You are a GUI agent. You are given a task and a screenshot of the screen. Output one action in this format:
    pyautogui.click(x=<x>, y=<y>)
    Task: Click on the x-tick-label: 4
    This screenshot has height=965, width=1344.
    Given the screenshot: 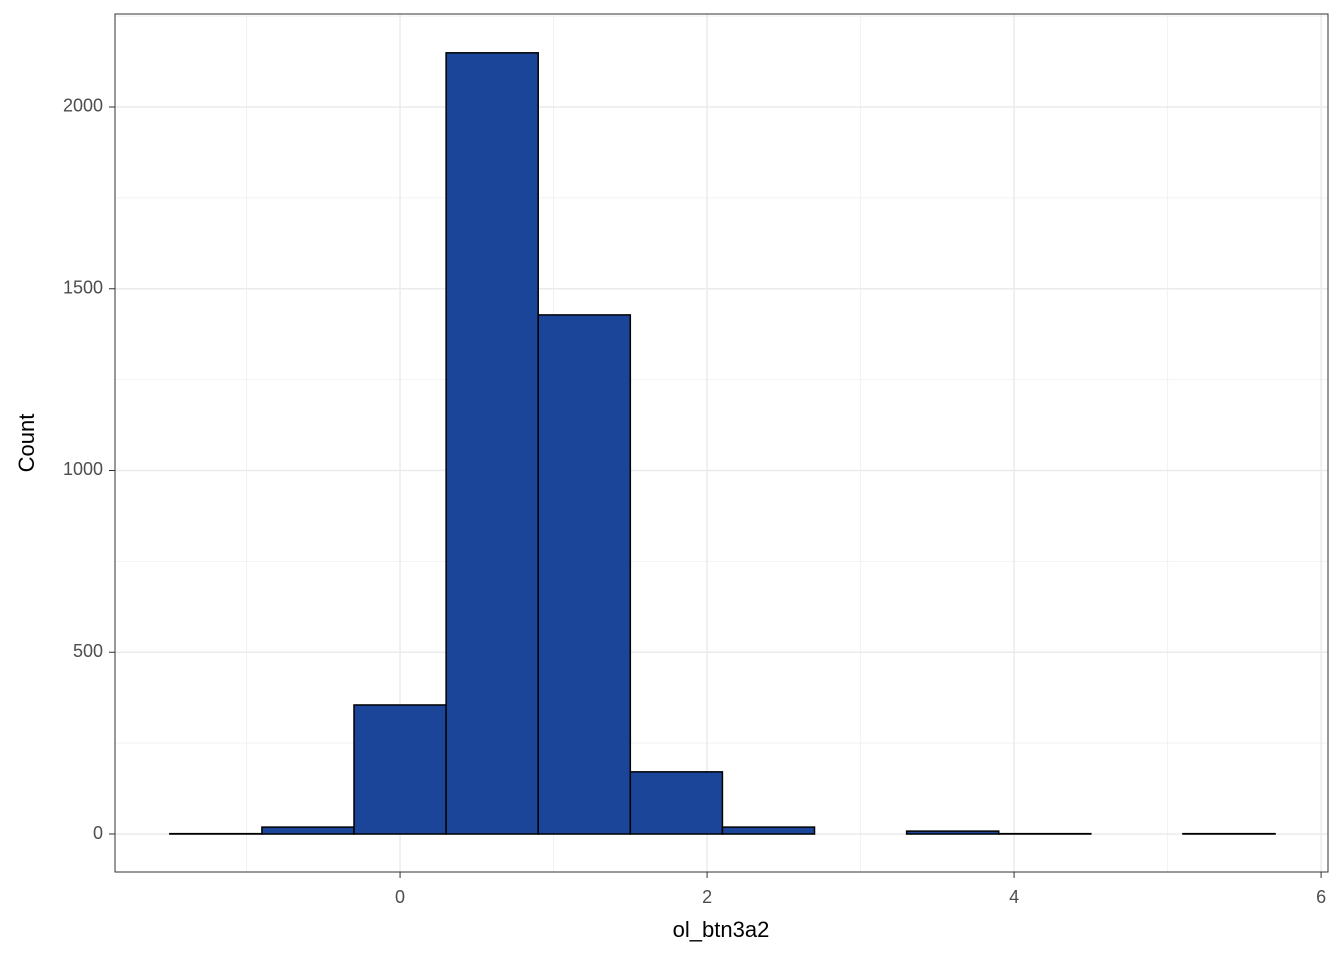 What is the action you would take?
    pyautogui.click(x=1014, y=897)
    